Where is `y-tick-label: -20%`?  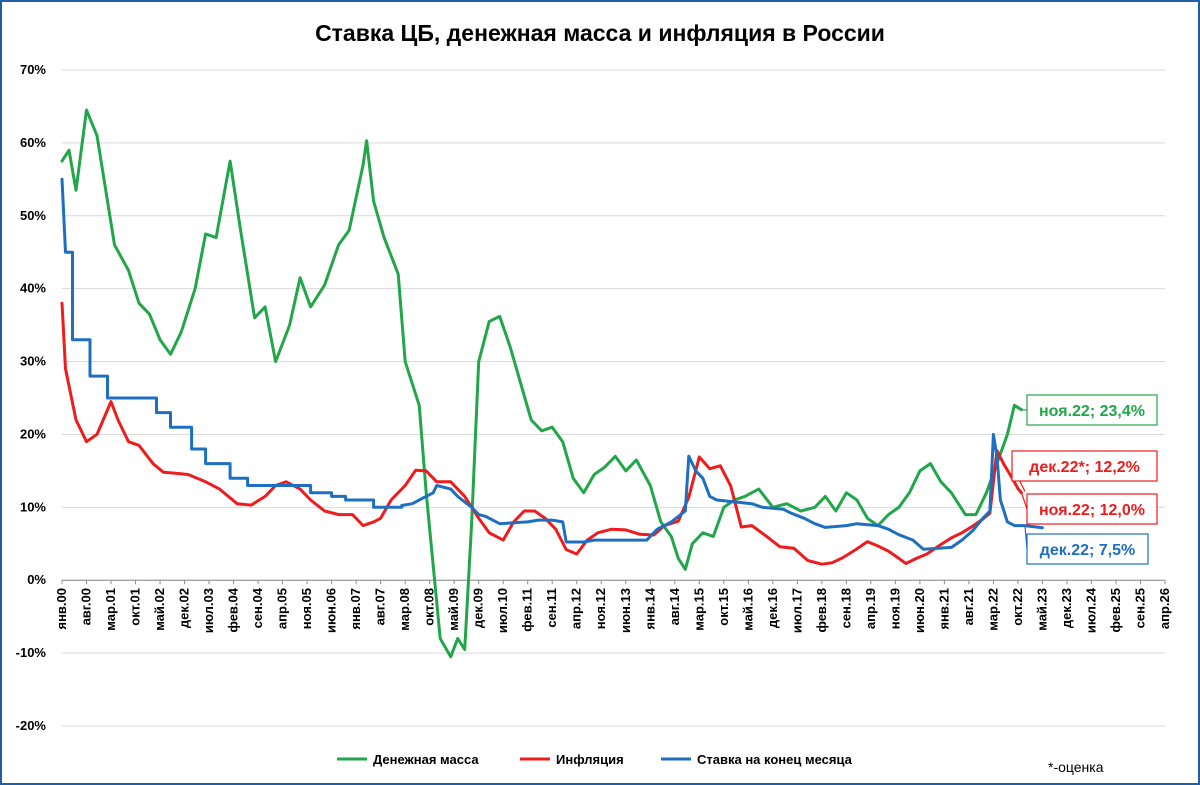 y-tick-label: -20% is located at coordinates (31, 725).